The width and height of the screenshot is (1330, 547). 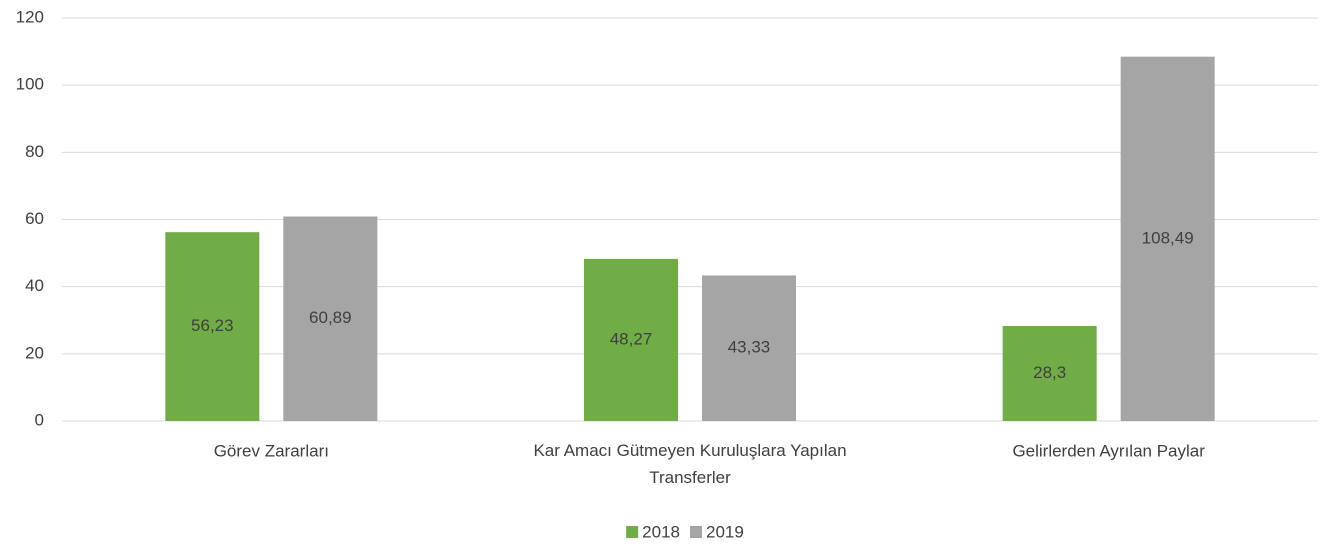 I want to click on data-label: 108,49, so click(x=1168, y=237).